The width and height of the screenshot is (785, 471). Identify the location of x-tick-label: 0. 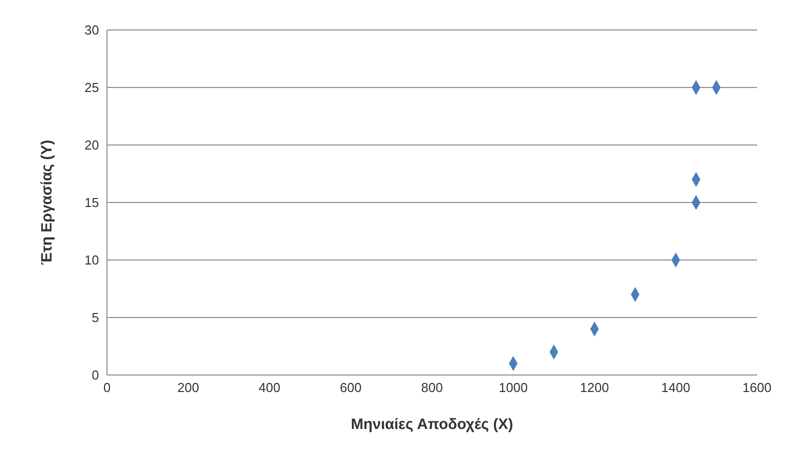
(107, 388).